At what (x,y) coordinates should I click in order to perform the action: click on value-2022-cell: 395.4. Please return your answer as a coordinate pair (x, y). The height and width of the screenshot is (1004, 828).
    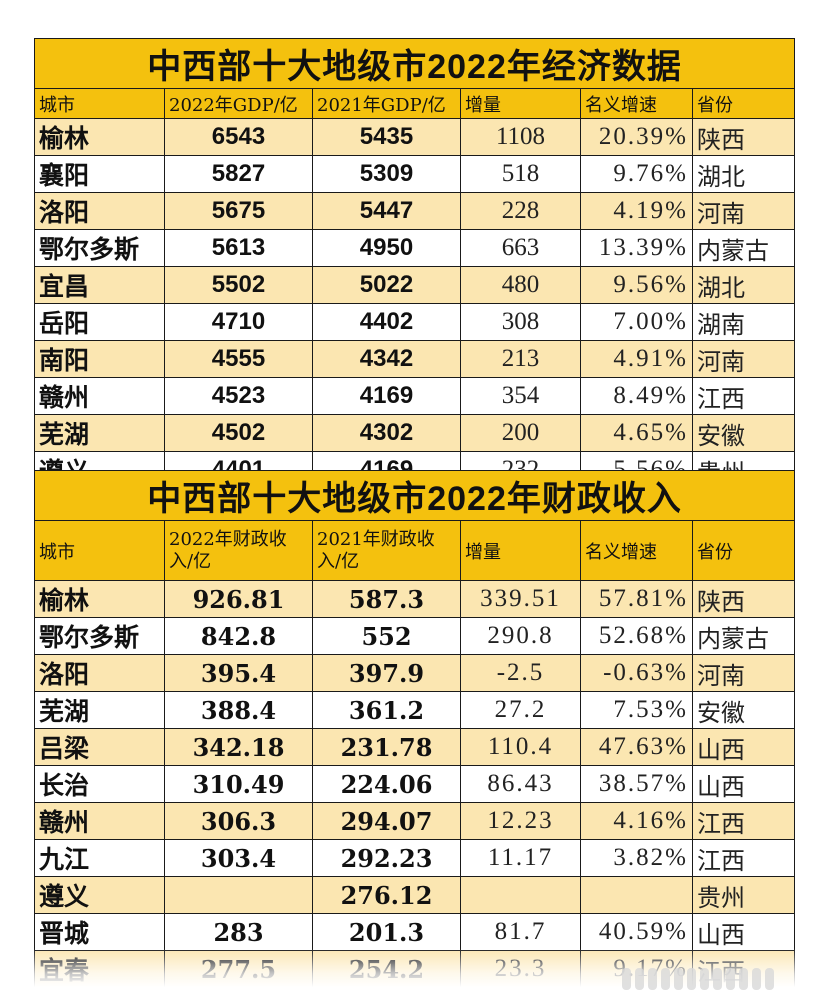
    Looking at the image, I should click on (238, 673).